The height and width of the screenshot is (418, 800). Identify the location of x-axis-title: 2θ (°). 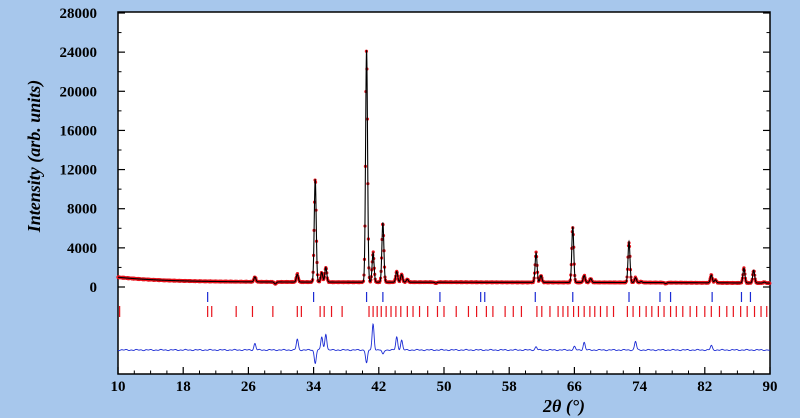
(563, 406).